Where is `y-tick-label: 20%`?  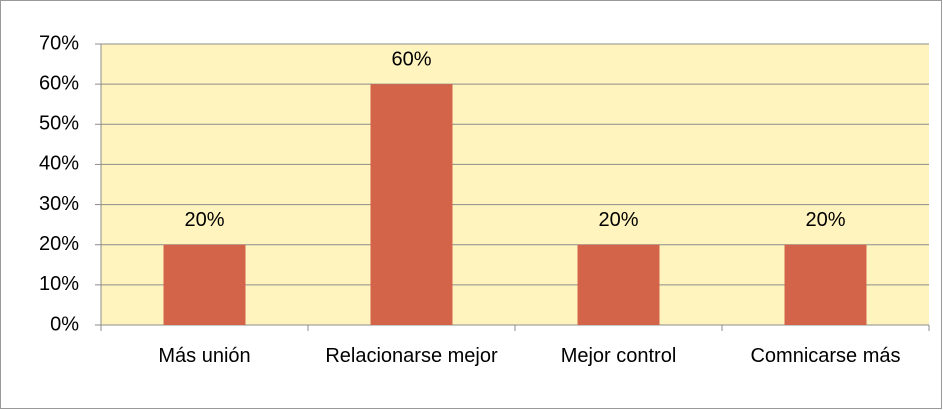
y-tick-label: 20% is located at coordinates (59, 244).